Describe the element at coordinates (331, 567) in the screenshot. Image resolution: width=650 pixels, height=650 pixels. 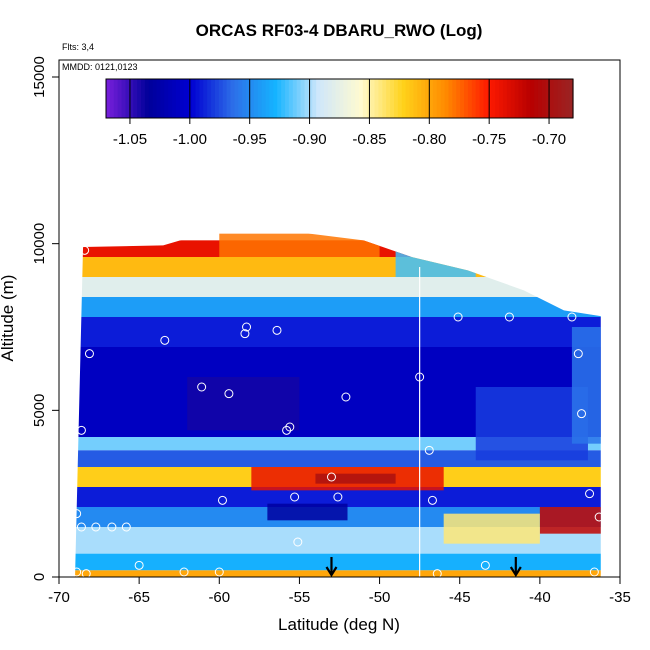
I see `position-arrow` at that location.